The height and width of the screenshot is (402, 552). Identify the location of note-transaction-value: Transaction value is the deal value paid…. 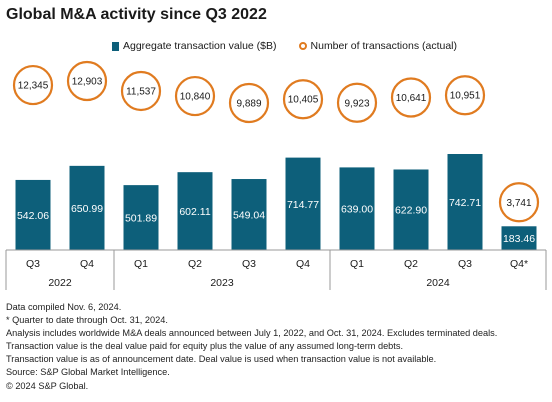
(204, 346).